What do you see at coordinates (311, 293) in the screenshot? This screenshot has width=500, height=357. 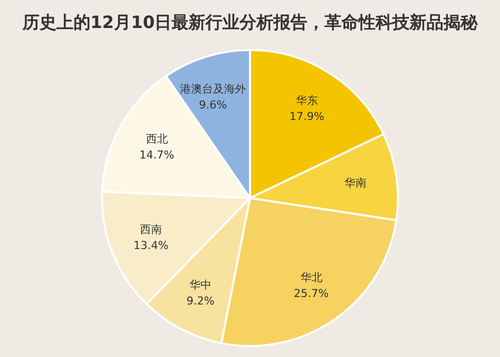 I see `data-label: 25.7%` at bounding box center [311, 293].